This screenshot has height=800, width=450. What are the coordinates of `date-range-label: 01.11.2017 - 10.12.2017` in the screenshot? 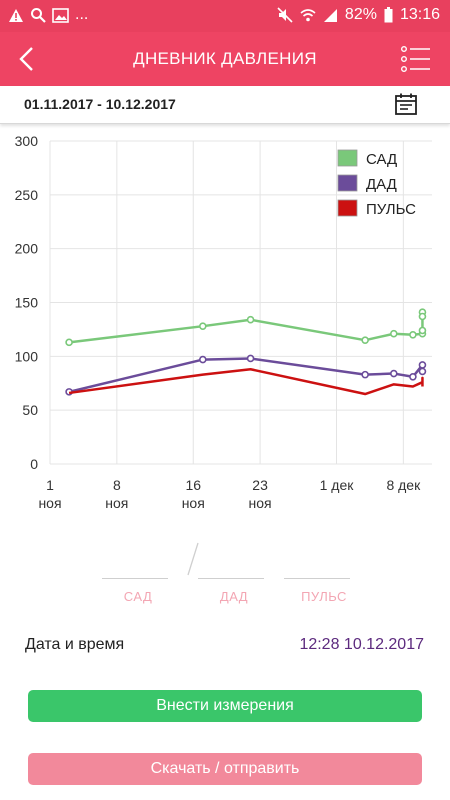 It's located at (100, 104).